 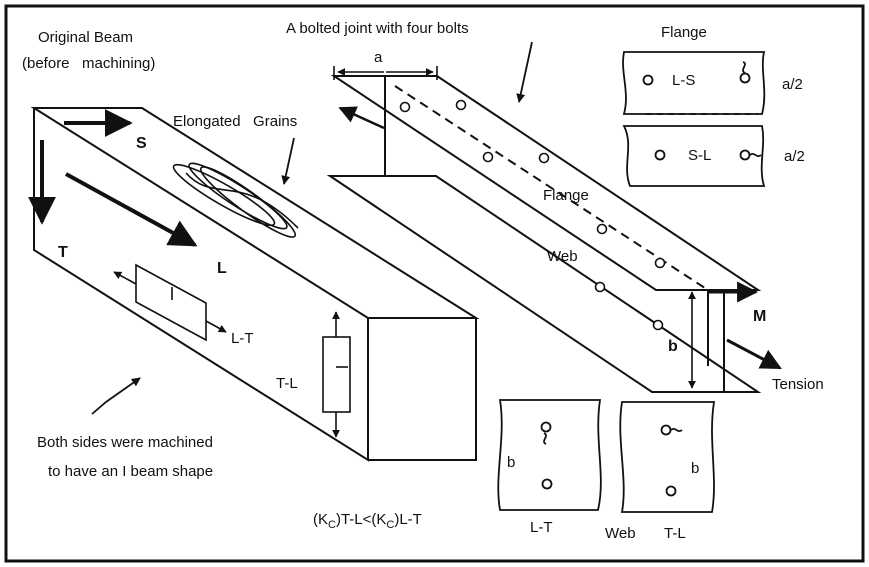 What do you see at coordinates (116, 396) in the screenshot?
I see `note-pointer-arrow` at bounding box center [116, 396].